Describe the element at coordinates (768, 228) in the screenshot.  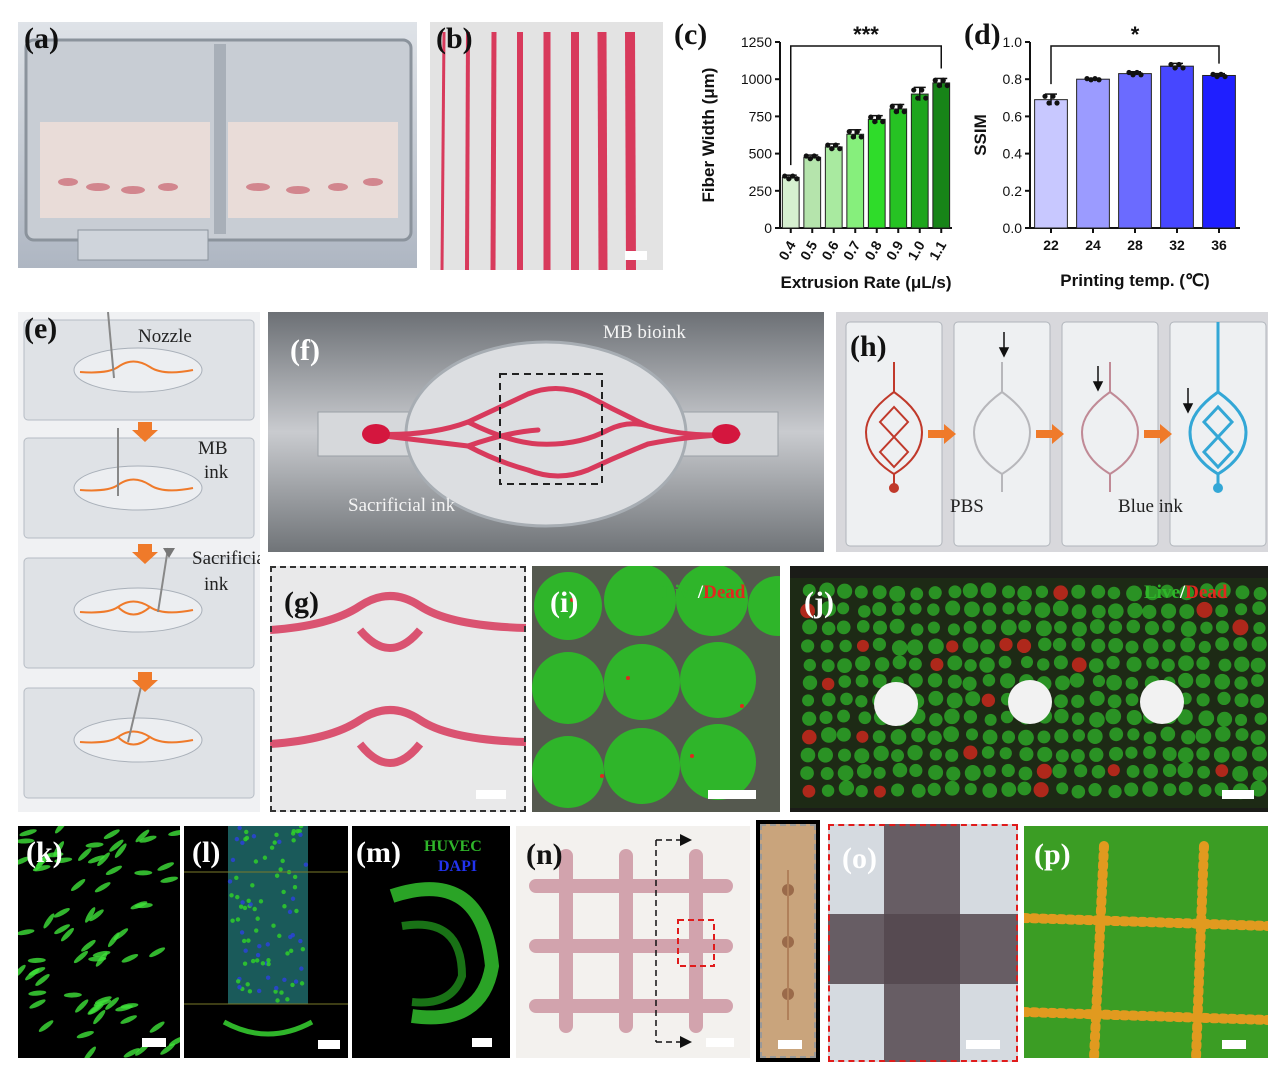
I see `y-tick-label: 0` at that location.